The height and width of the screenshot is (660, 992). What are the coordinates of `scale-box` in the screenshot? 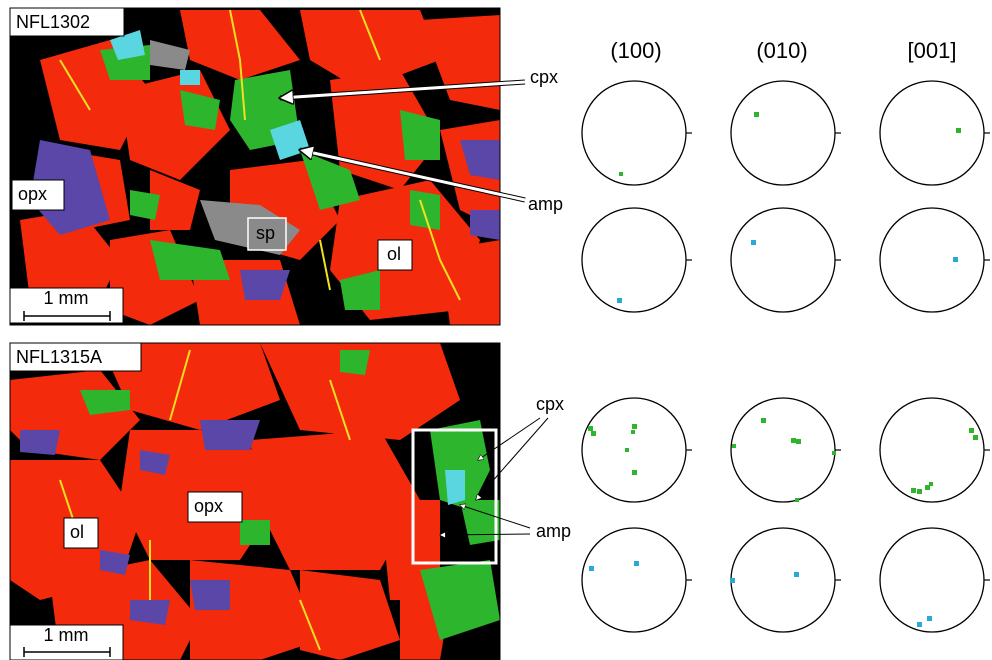 It's located at (66, 305).